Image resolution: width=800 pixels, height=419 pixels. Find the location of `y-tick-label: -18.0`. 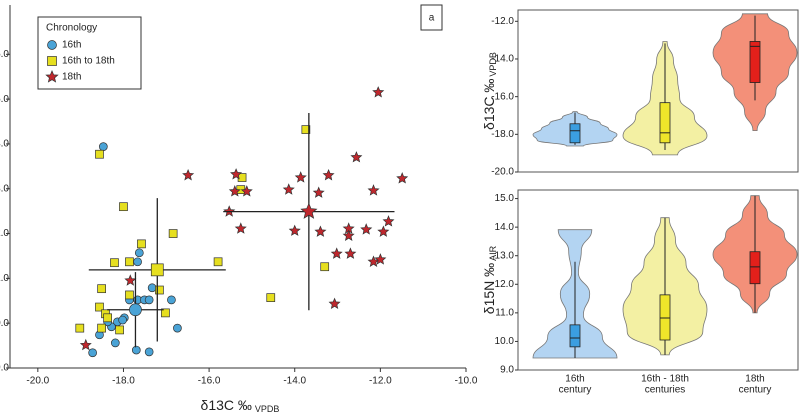

y-tick-label: -18.0 is located at coordinates (502, 134).